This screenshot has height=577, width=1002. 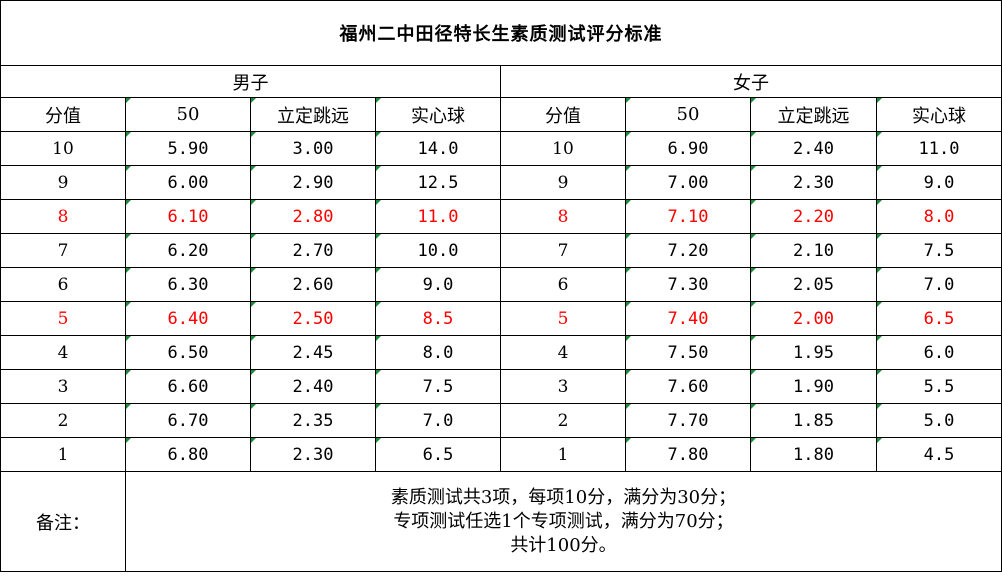 What do you see at coordinates (438, 148) in the screenshot?
I see `male-ball-cell: 14.0` at bounding box center [438, 148].